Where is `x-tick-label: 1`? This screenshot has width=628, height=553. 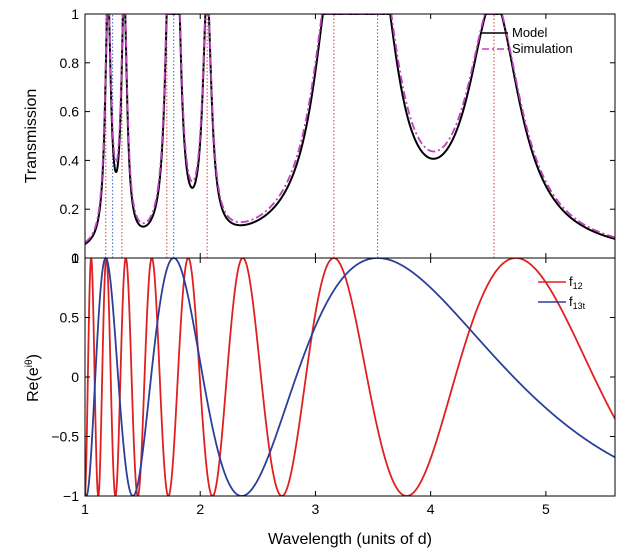 x-tick-label: 1 is located at coordinates (85, 509).